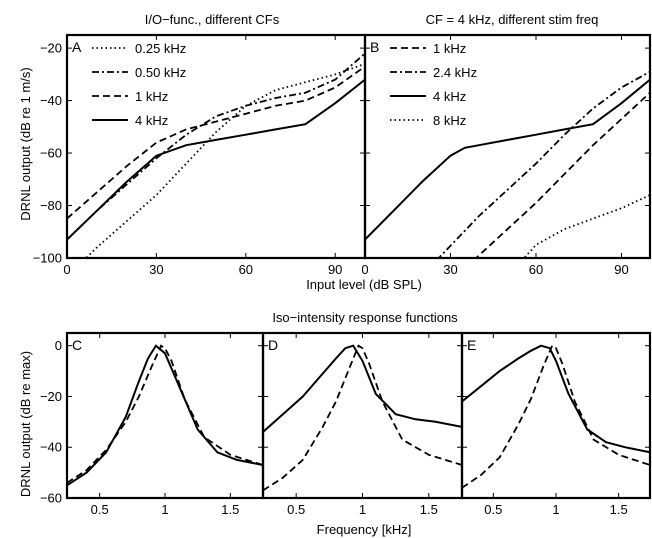  What do you see at coordinates (160, 72) in the screenshot?
I see `legend-label: 0.50 kHz` at bounding box center [160, 72].